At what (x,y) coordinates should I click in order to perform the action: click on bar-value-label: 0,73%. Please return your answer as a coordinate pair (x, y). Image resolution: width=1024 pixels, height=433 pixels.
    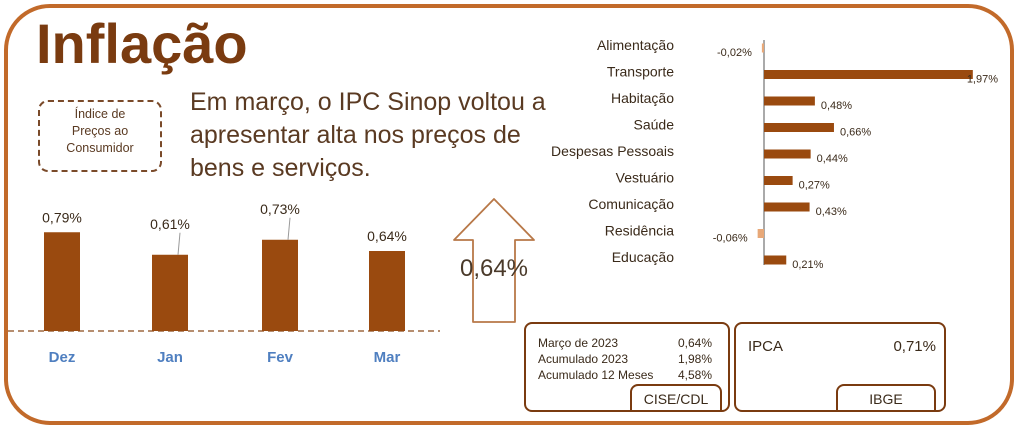
    Looking at the image, I should click on (280, 209).